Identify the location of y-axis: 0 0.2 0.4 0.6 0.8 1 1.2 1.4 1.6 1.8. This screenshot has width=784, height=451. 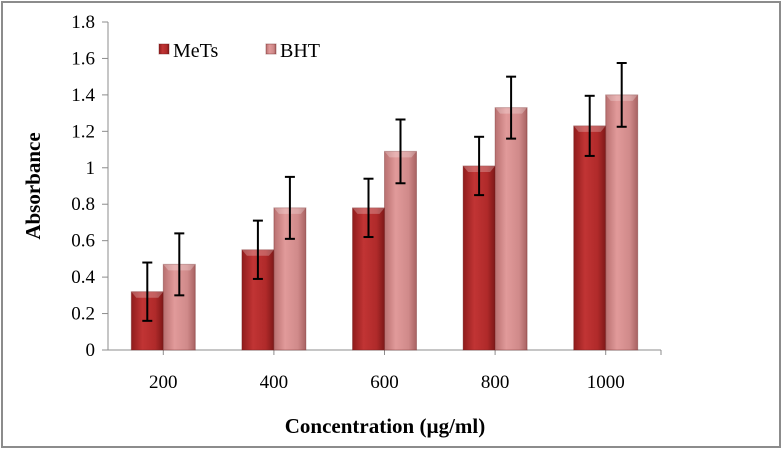
(90, 186).